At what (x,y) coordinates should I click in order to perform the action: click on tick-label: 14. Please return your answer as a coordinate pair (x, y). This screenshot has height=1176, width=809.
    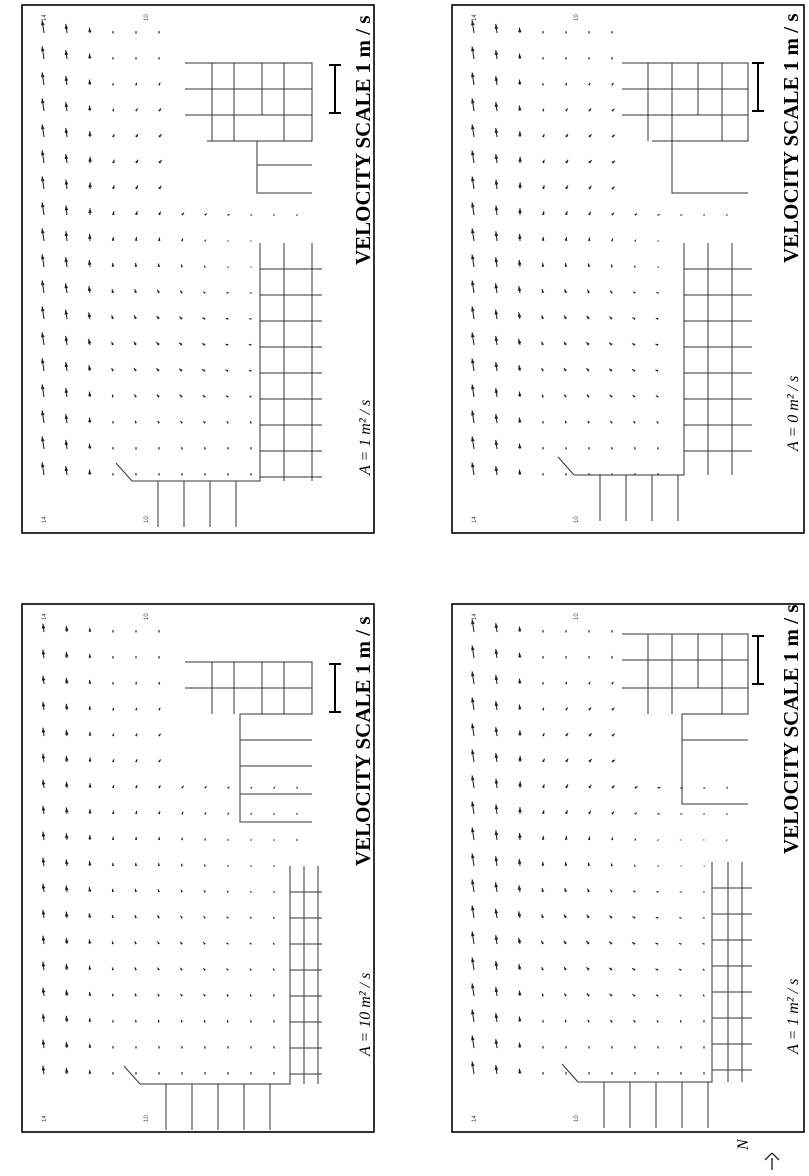
    Looking at the image, I should click on (475, 1118).